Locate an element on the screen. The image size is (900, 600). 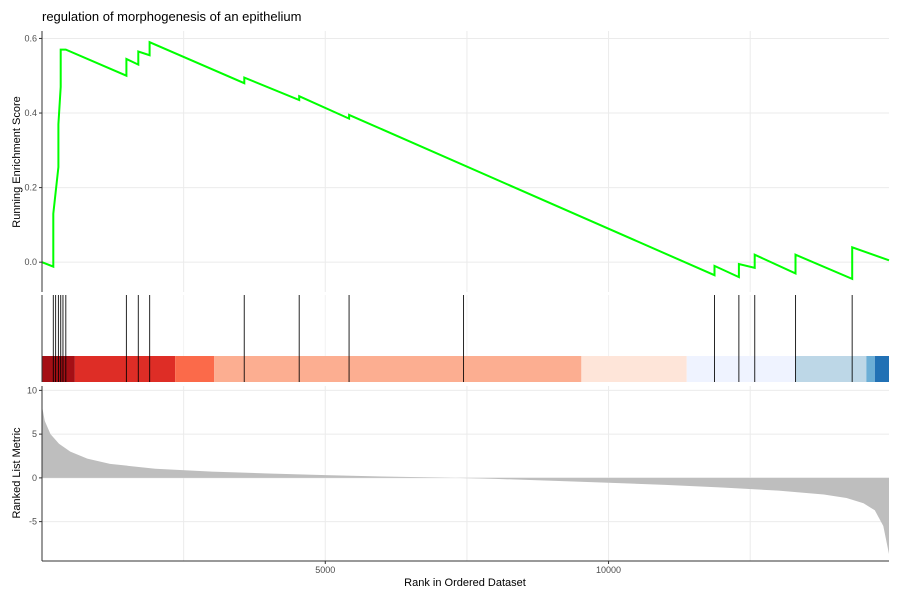
y-tick-label: -5 is located at coordinates (33, 522).